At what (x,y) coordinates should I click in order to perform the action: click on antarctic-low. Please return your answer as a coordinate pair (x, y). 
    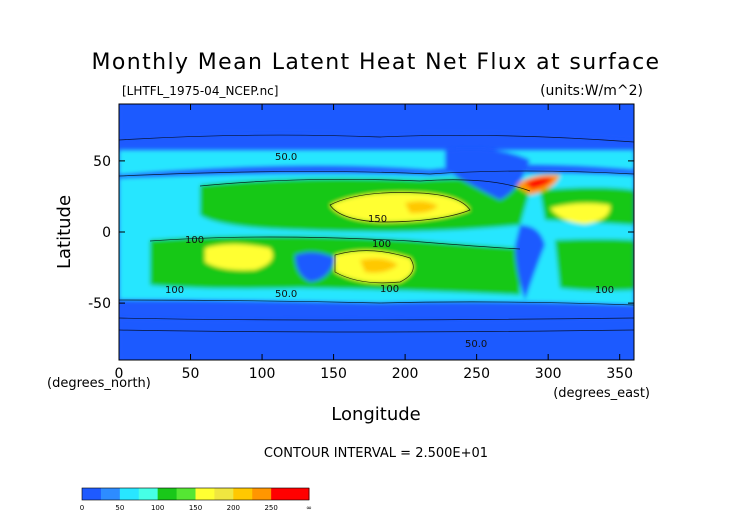
    Looking at the image, I should click on (376, 339).